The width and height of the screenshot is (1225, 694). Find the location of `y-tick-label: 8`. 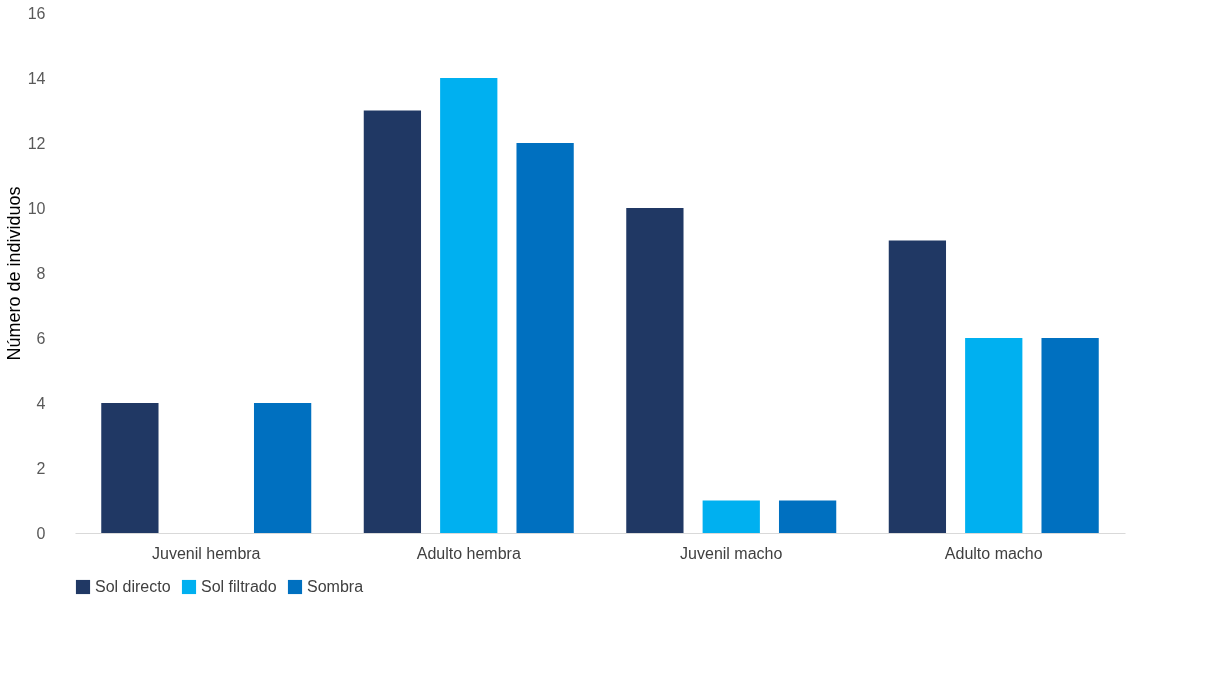

y-tick-label: 8 is located at coordinates (41, 273).